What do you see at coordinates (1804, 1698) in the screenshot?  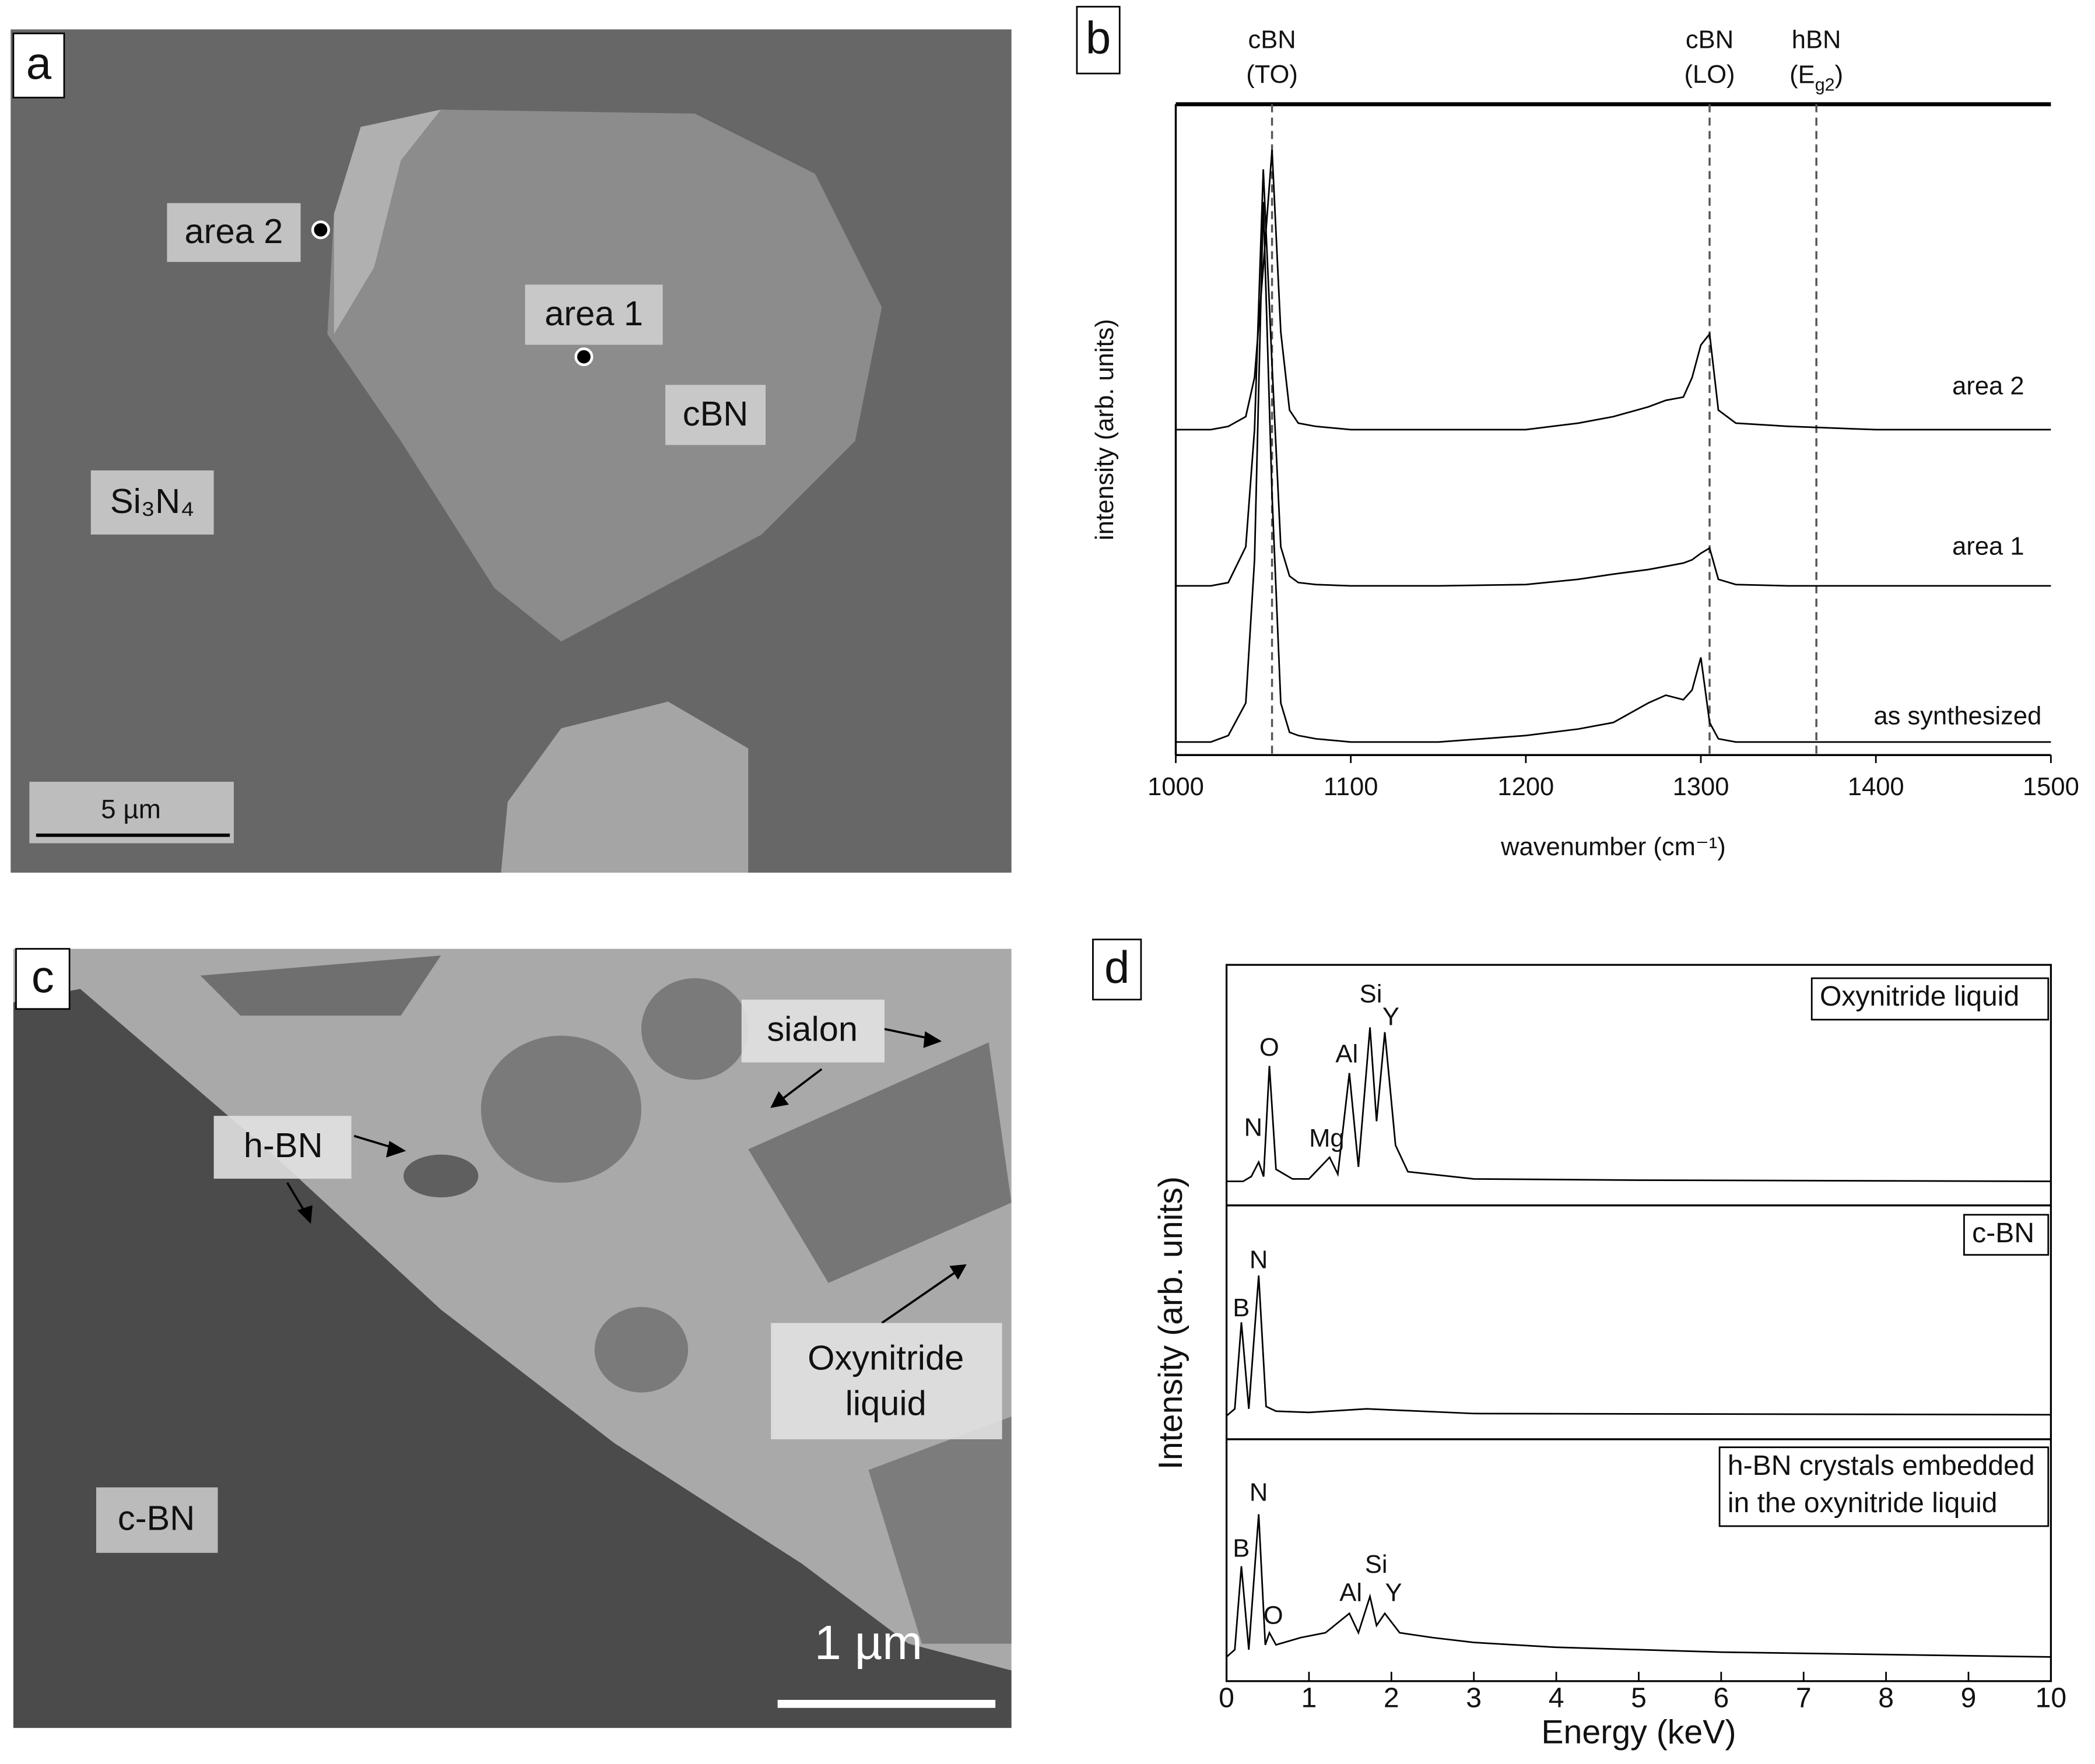 I see `x-tick-label: 7` at bounding box center [1804, 1698].